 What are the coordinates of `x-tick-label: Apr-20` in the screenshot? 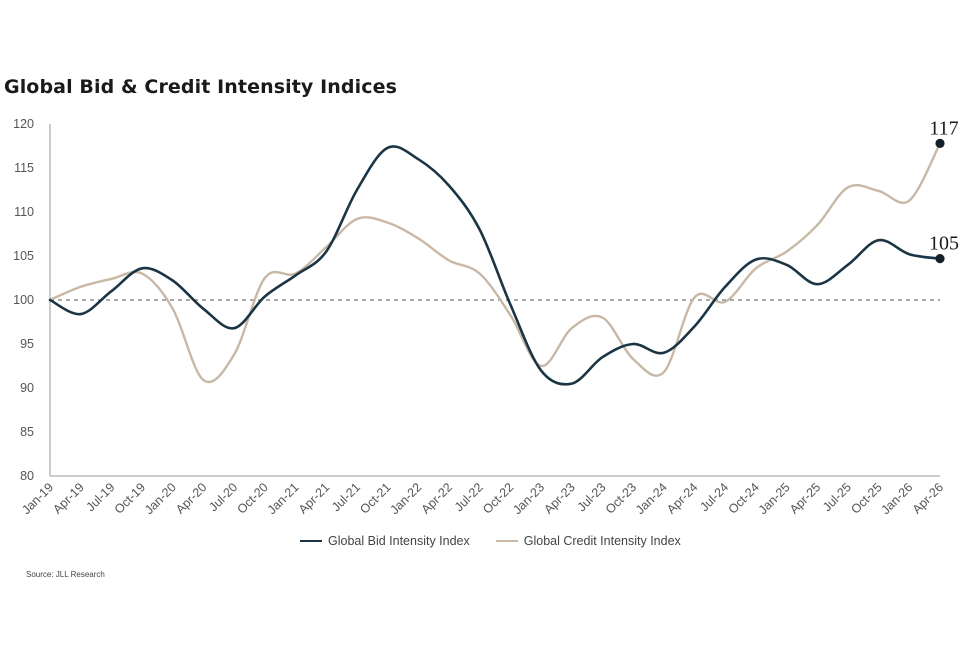 It's located at (191, 498).